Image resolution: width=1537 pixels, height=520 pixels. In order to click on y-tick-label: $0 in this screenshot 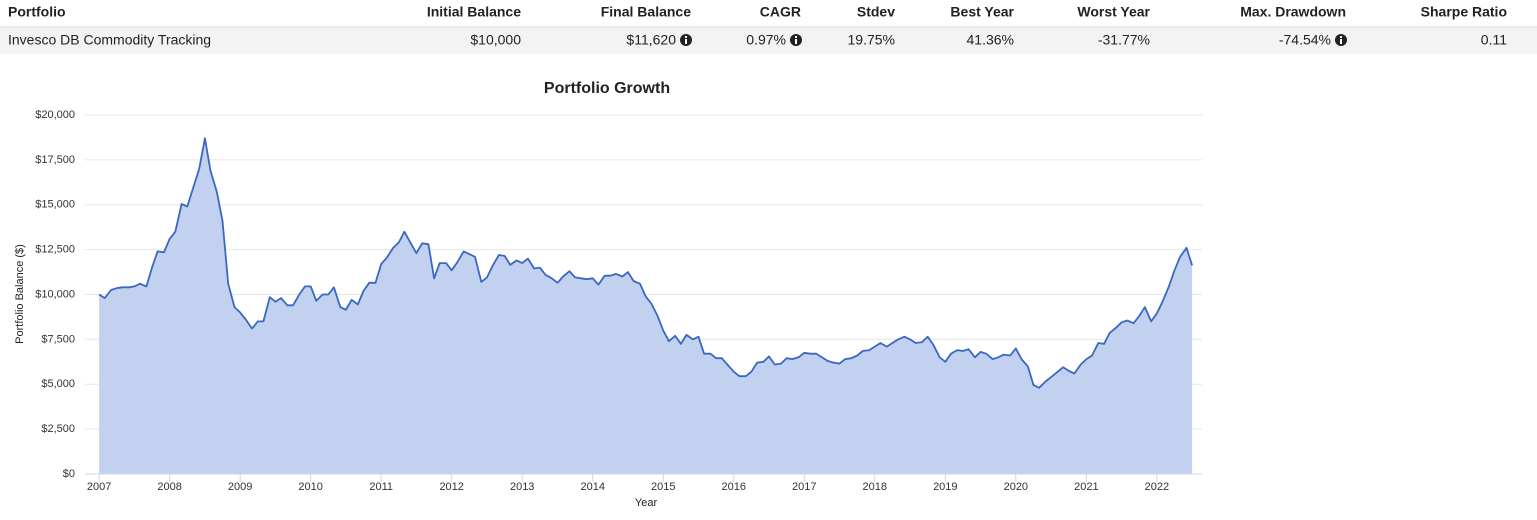, I will do `click(69, 474)`.